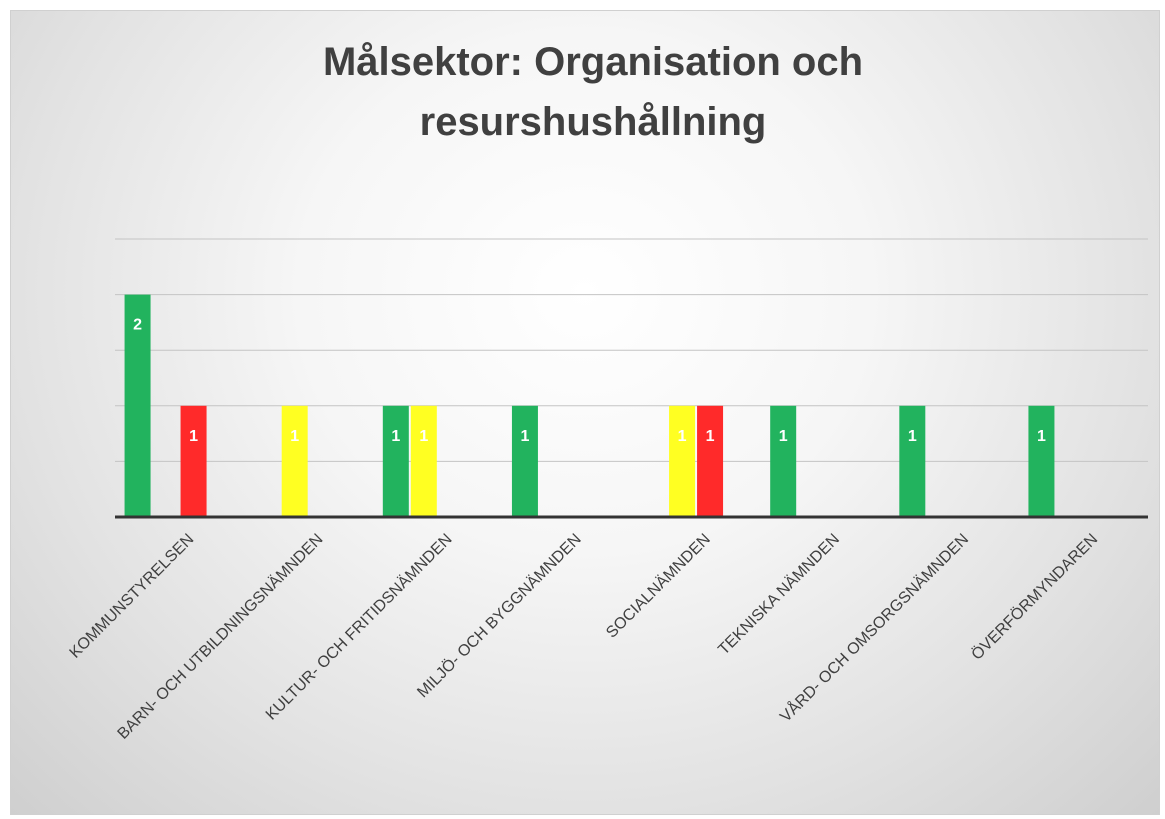 The width and height of the screenshot is (1165, 819). Describe the element at coordinates (220, 636) in the screenshot. I see `x-tick-label: BARN- OCH UTBILDNINGSNÄMNDEN` at that location.